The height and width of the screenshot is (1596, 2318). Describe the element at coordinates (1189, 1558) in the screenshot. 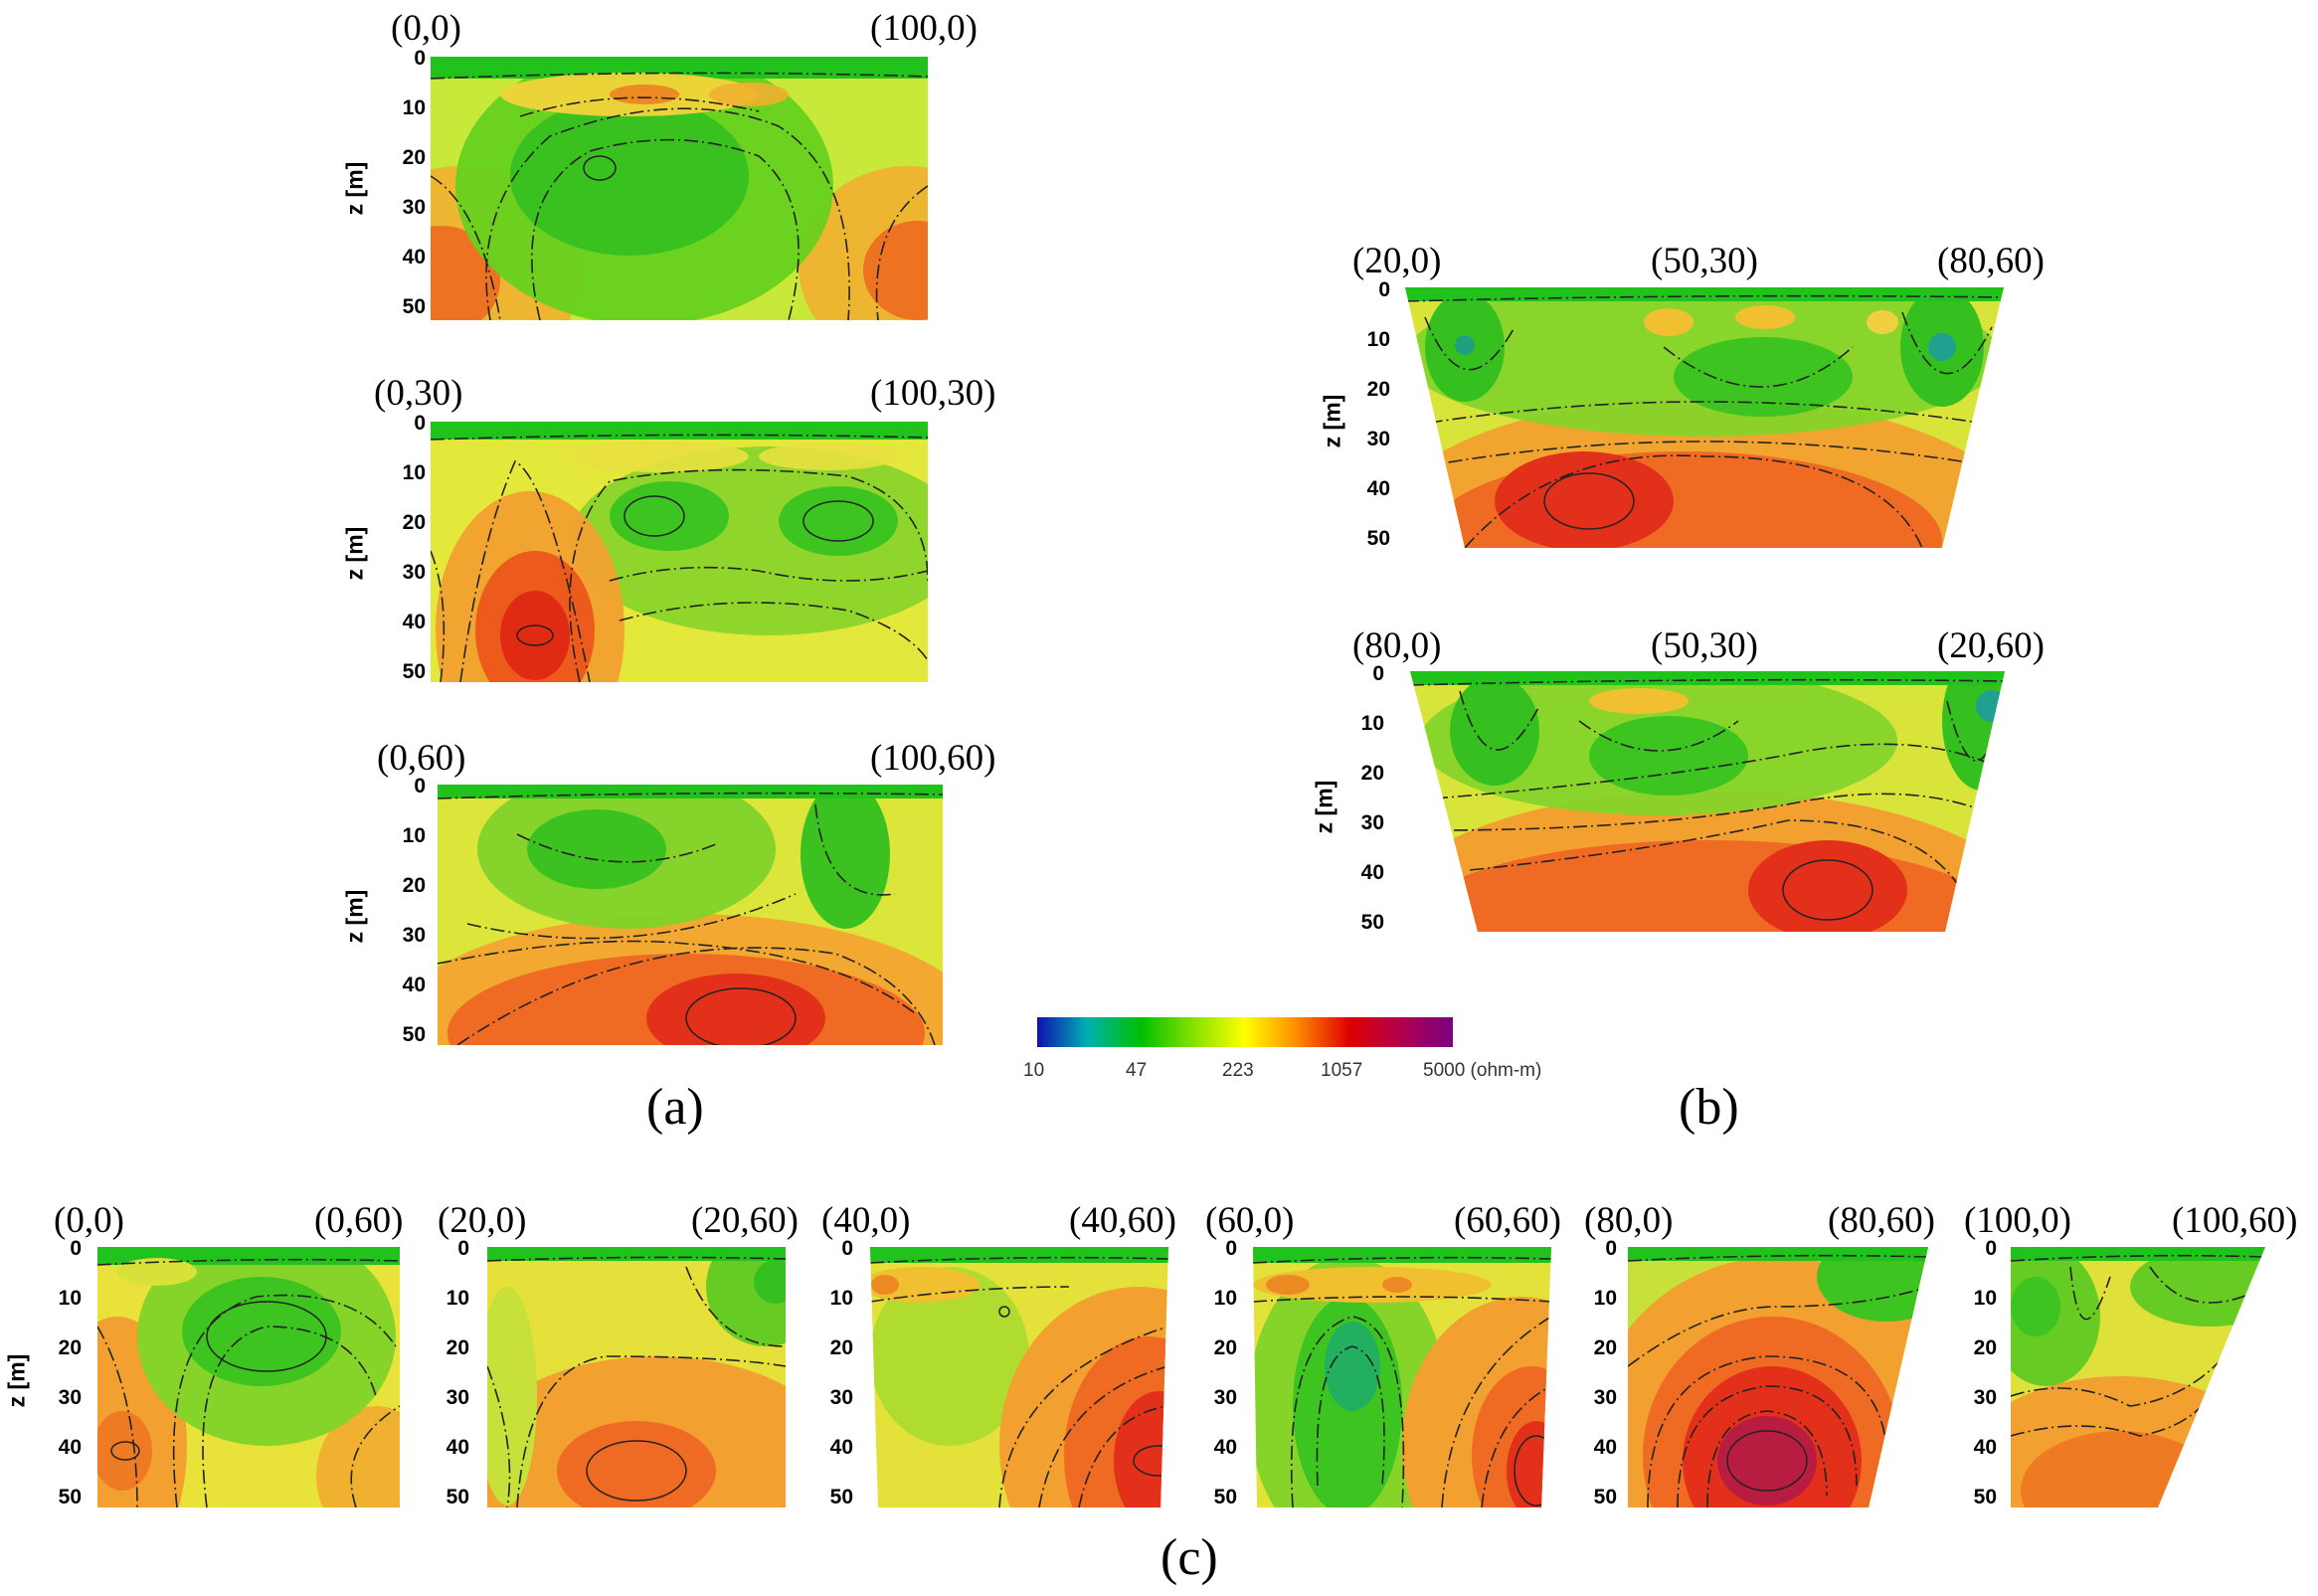

I see `caption-c: (c)` at that location.